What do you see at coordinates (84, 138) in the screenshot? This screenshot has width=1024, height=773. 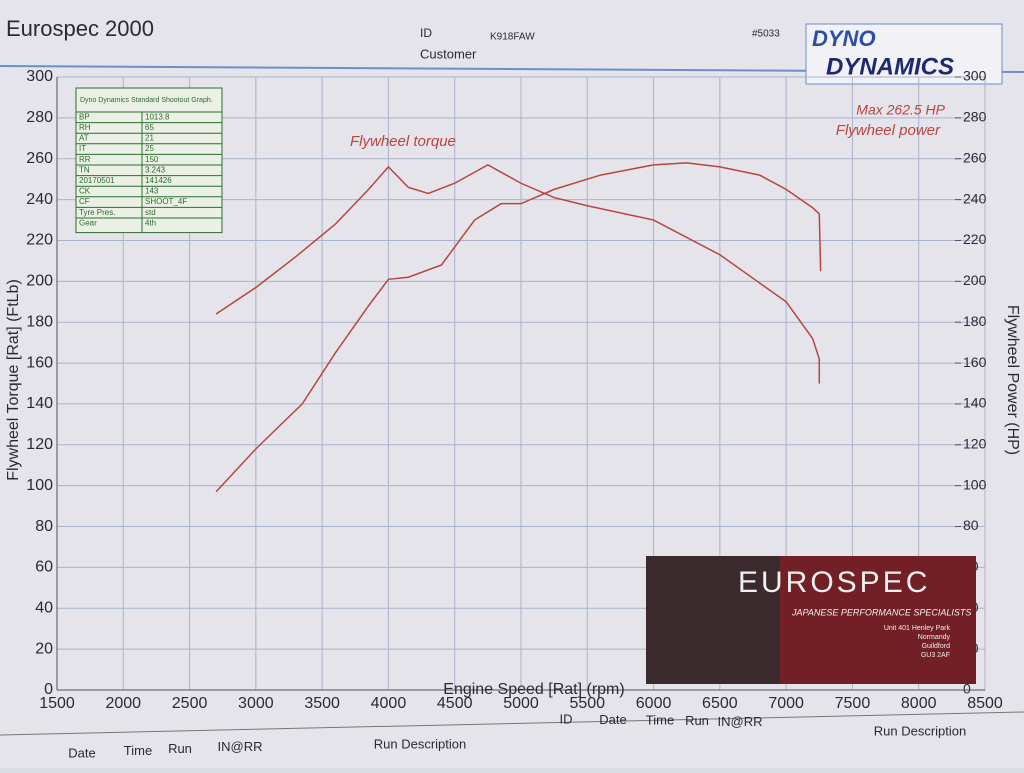 I see `info-cell: AT` at bounding box center [84, 138].